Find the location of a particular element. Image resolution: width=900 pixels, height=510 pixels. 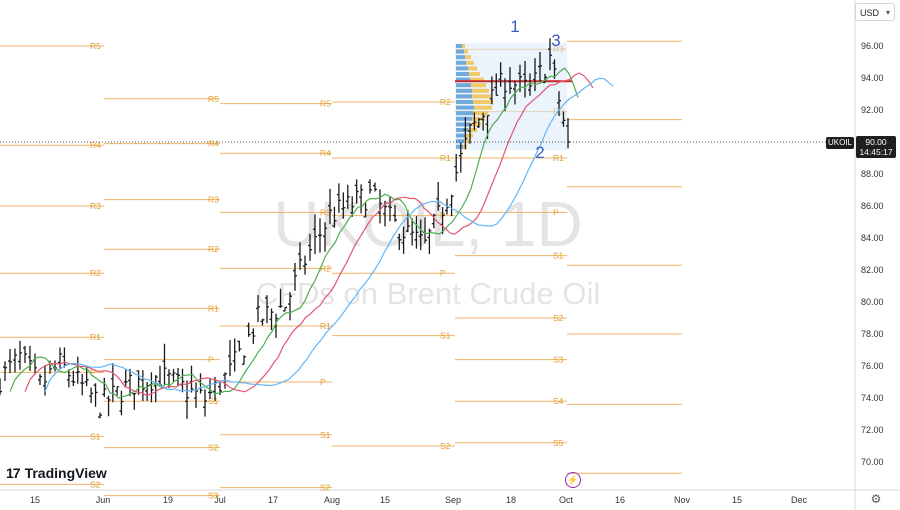

currency-dropdown: USD ▾ is located at coordinates (875, 12).